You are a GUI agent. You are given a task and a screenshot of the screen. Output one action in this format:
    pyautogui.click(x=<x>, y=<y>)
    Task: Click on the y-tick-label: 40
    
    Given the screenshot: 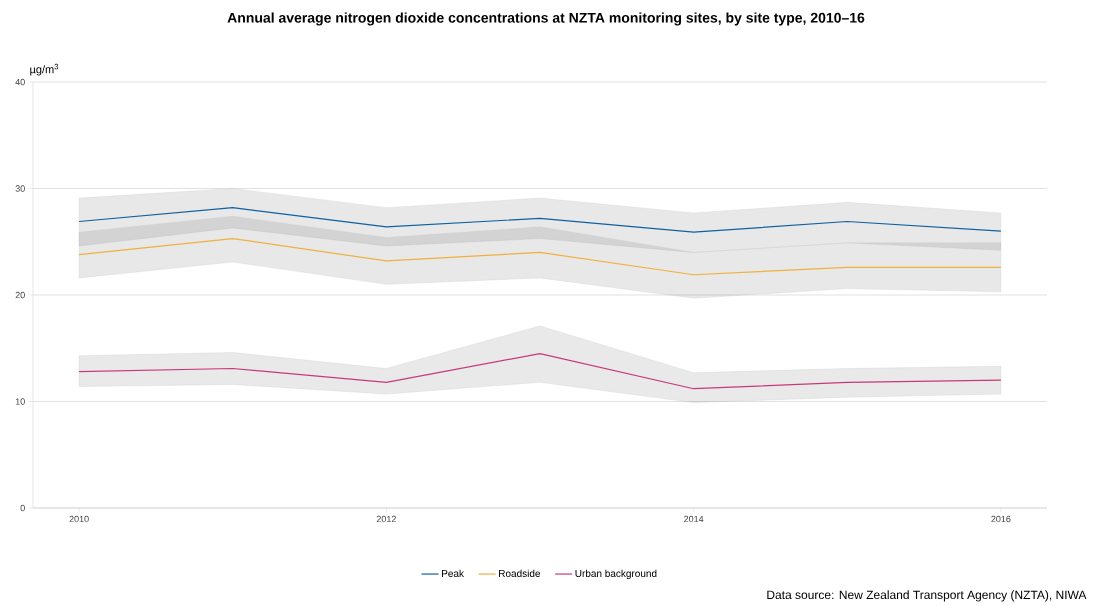 What is the action you would take?
    pyautogui.click(x=20, y=82)
    